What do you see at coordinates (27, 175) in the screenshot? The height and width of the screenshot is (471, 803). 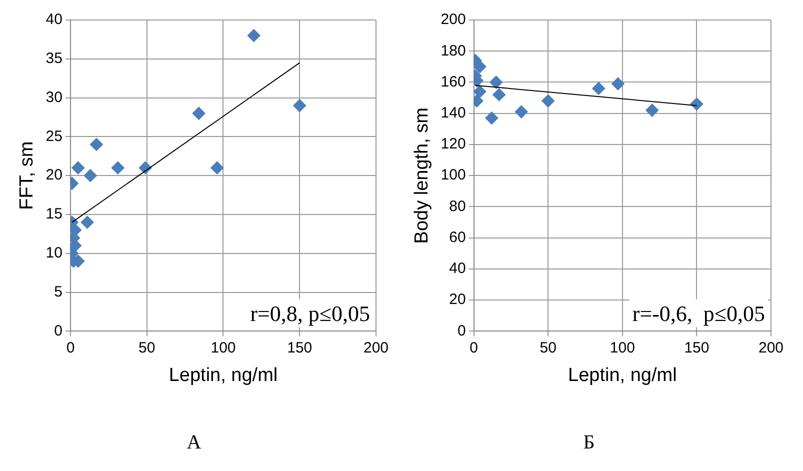 I see `y-axis-title: FFT, sm` at bounding box center [27, 175].